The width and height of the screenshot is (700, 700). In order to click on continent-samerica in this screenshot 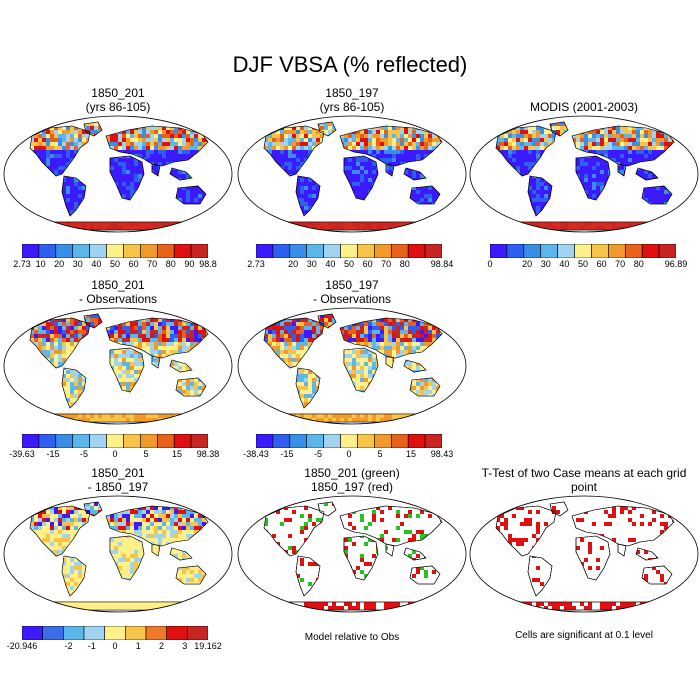, I will do `click(540, 576)`.